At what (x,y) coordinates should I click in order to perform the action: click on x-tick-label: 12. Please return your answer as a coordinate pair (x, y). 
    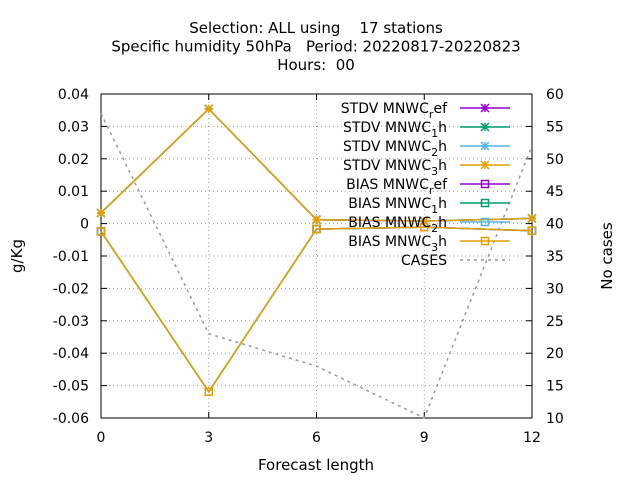
    Looking at the image, I should click on (532, 438).